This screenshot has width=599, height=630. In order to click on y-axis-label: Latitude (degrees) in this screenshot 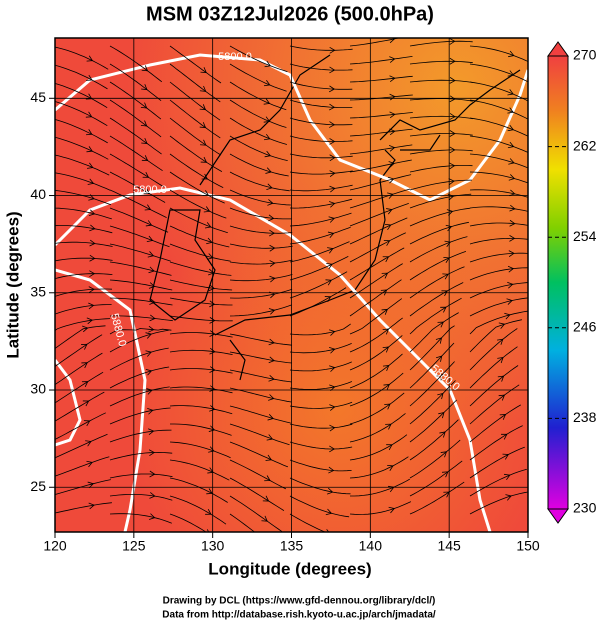, I will do `click(12, 284)`.